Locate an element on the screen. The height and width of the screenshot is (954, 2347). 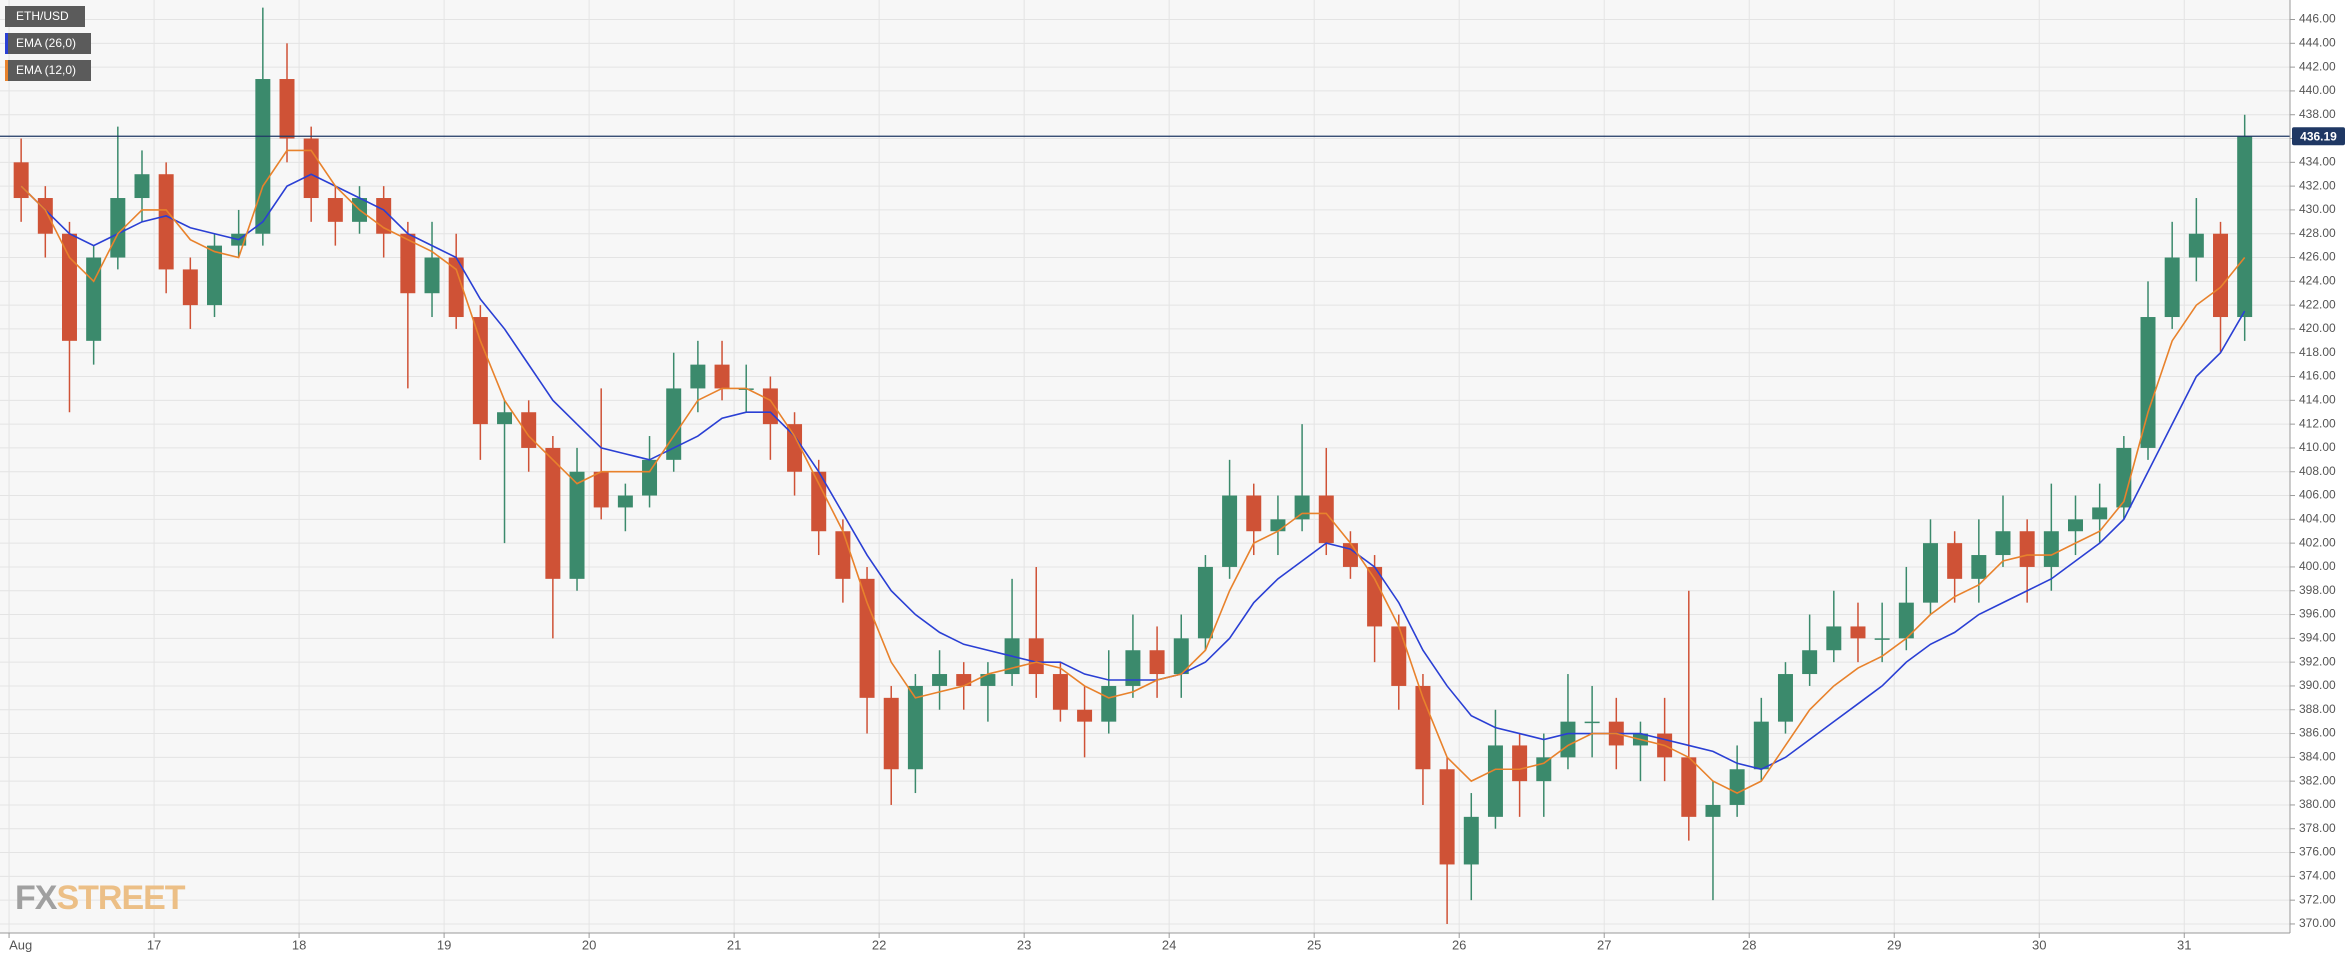
x-tick-label: 21 is located at coordinates (734, 944).